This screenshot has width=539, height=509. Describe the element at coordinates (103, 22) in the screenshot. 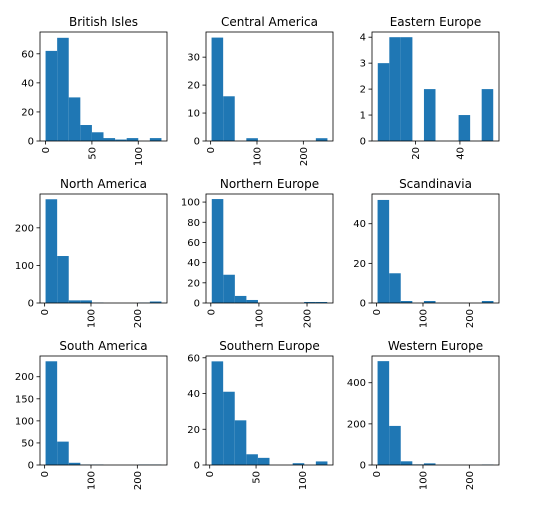

I see `panel-title: British Isles` at that location.